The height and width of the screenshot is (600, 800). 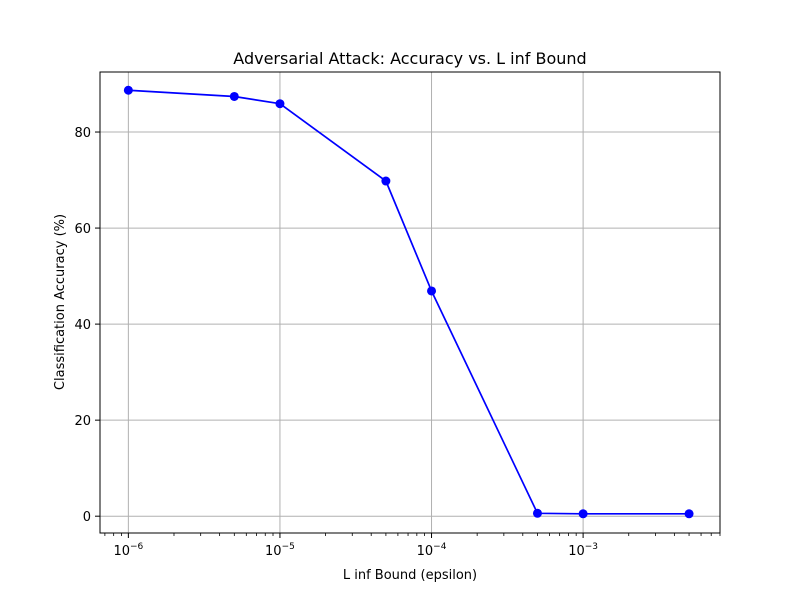 I want to click on x-tick-label: 10⁻⁶, so click(x=128, y=550).